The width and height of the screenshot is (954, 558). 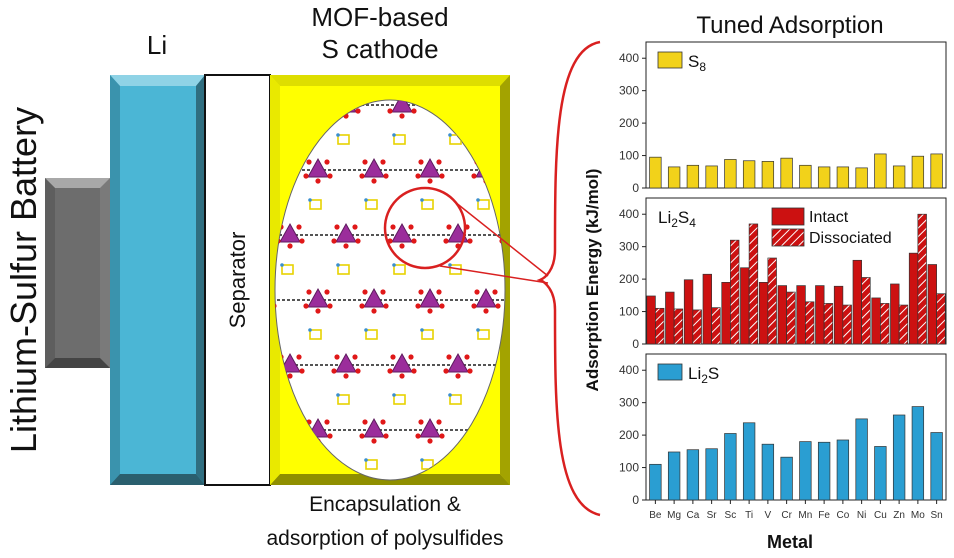 I want to click on bar-intact-ni, so click(x=857, y=302).